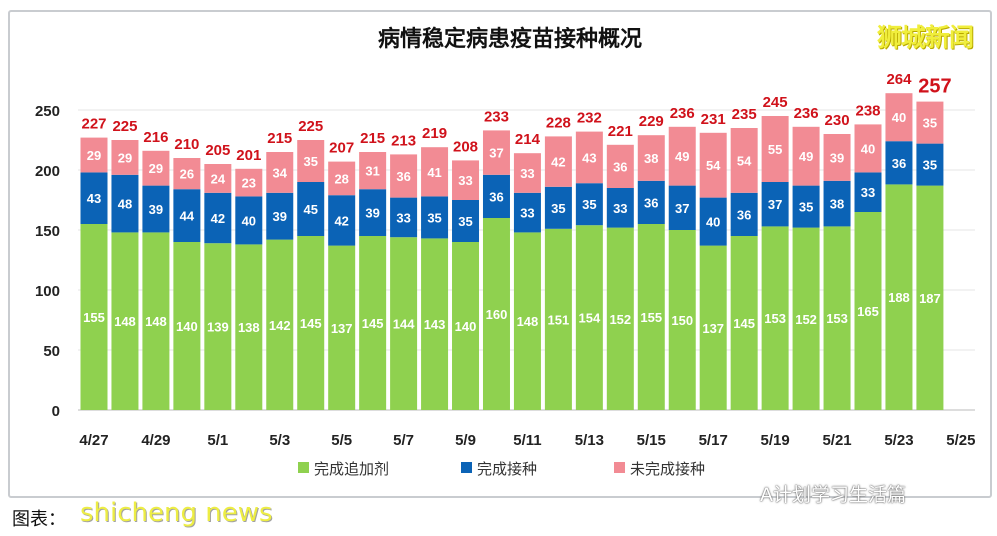  Describe the element at coordinates (248, 155) in the screenshot. I see `total-label: 201` at that location.